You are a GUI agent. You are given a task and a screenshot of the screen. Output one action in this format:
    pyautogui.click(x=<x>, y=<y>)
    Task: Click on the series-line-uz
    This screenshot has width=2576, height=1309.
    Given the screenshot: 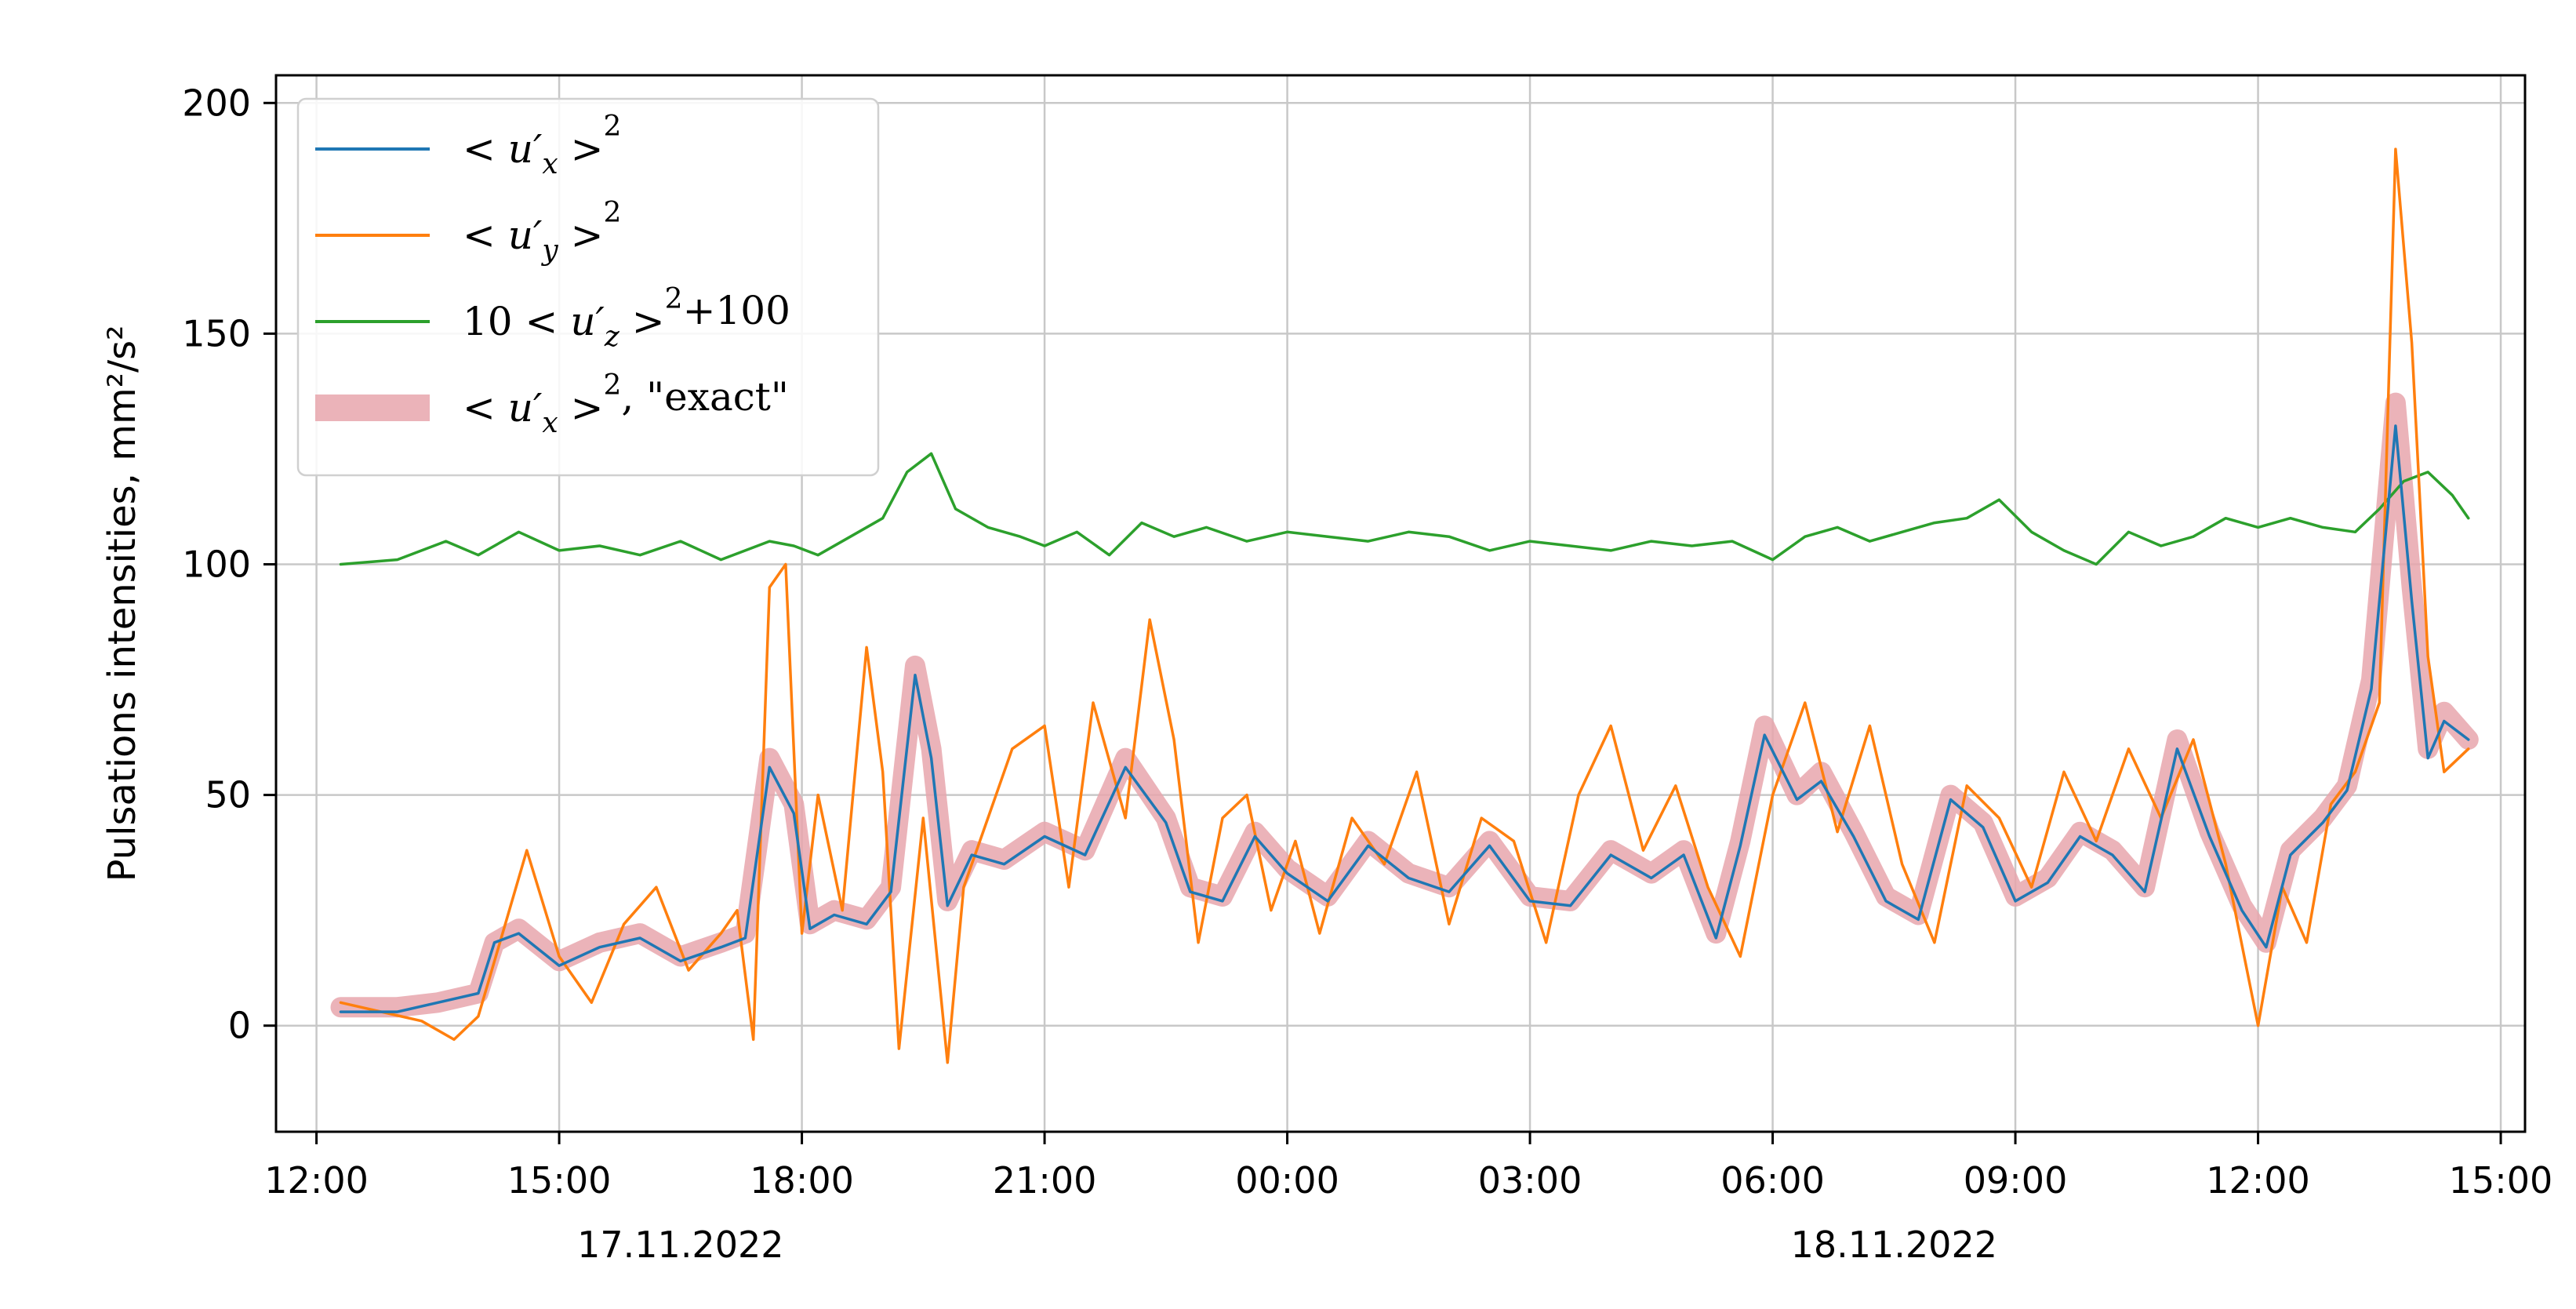 What is the action you would take?
    pyautogui.click(x=1404, y=509)
    